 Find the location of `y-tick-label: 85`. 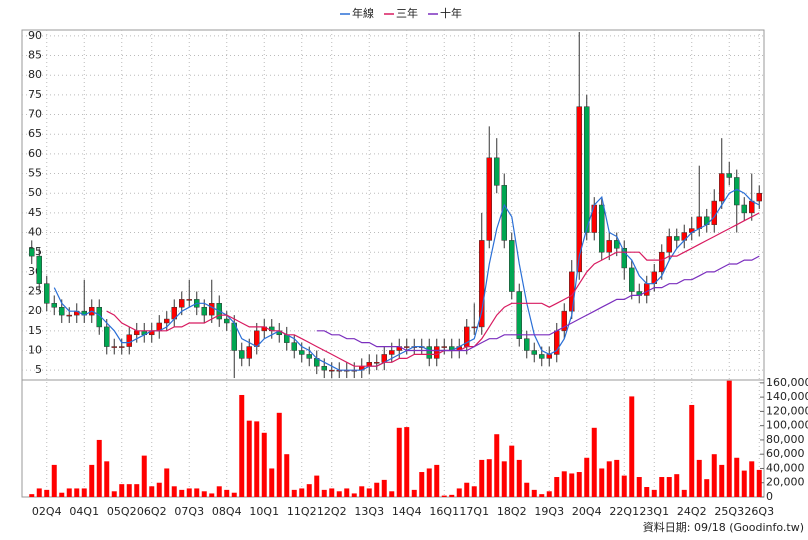

y-tick-label: 85 is located at coordinates (35, 55).